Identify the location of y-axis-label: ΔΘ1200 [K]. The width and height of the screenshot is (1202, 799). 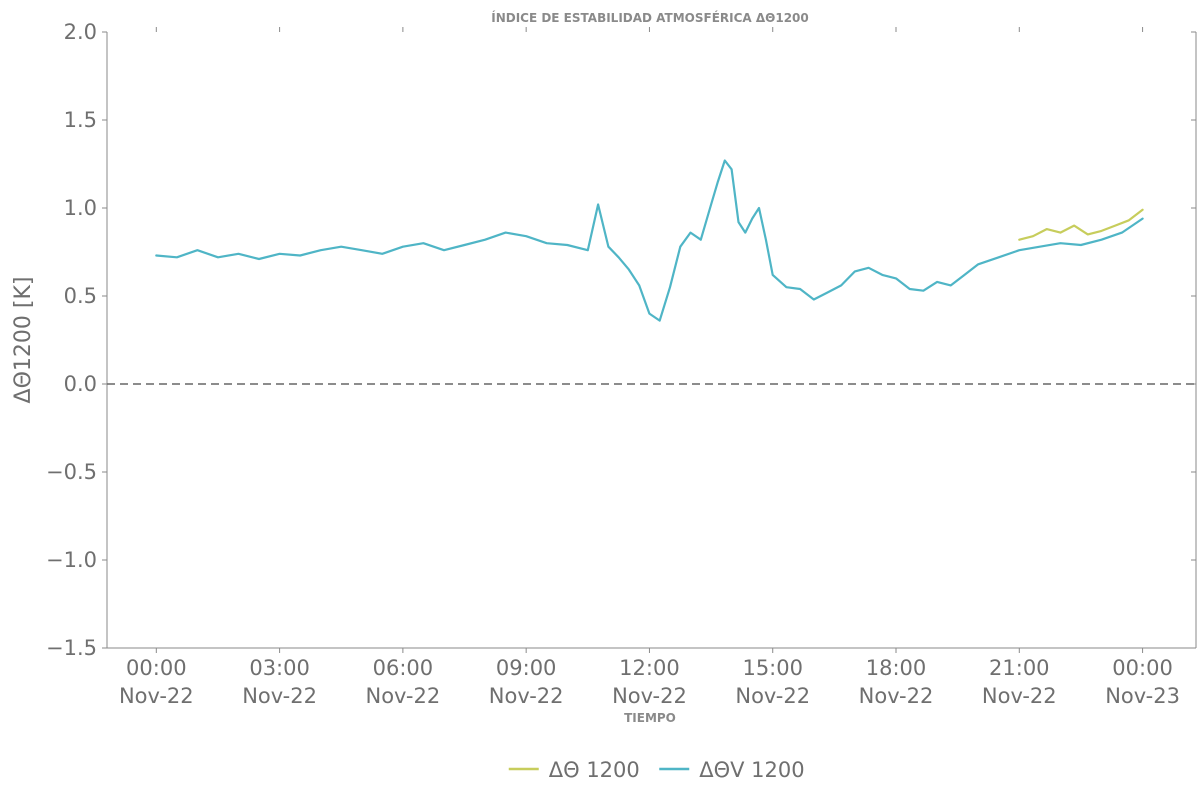
(23, 340).